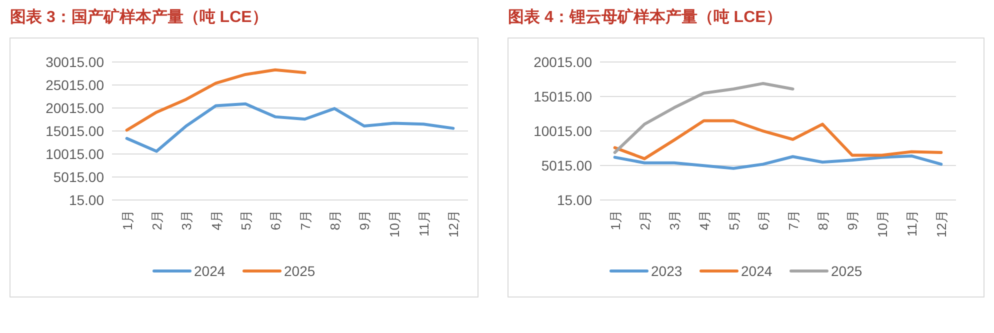 The height and width of the screenshot is (333, 994). I want to click on y-tick-label: 25015.00, so click(75, 85).